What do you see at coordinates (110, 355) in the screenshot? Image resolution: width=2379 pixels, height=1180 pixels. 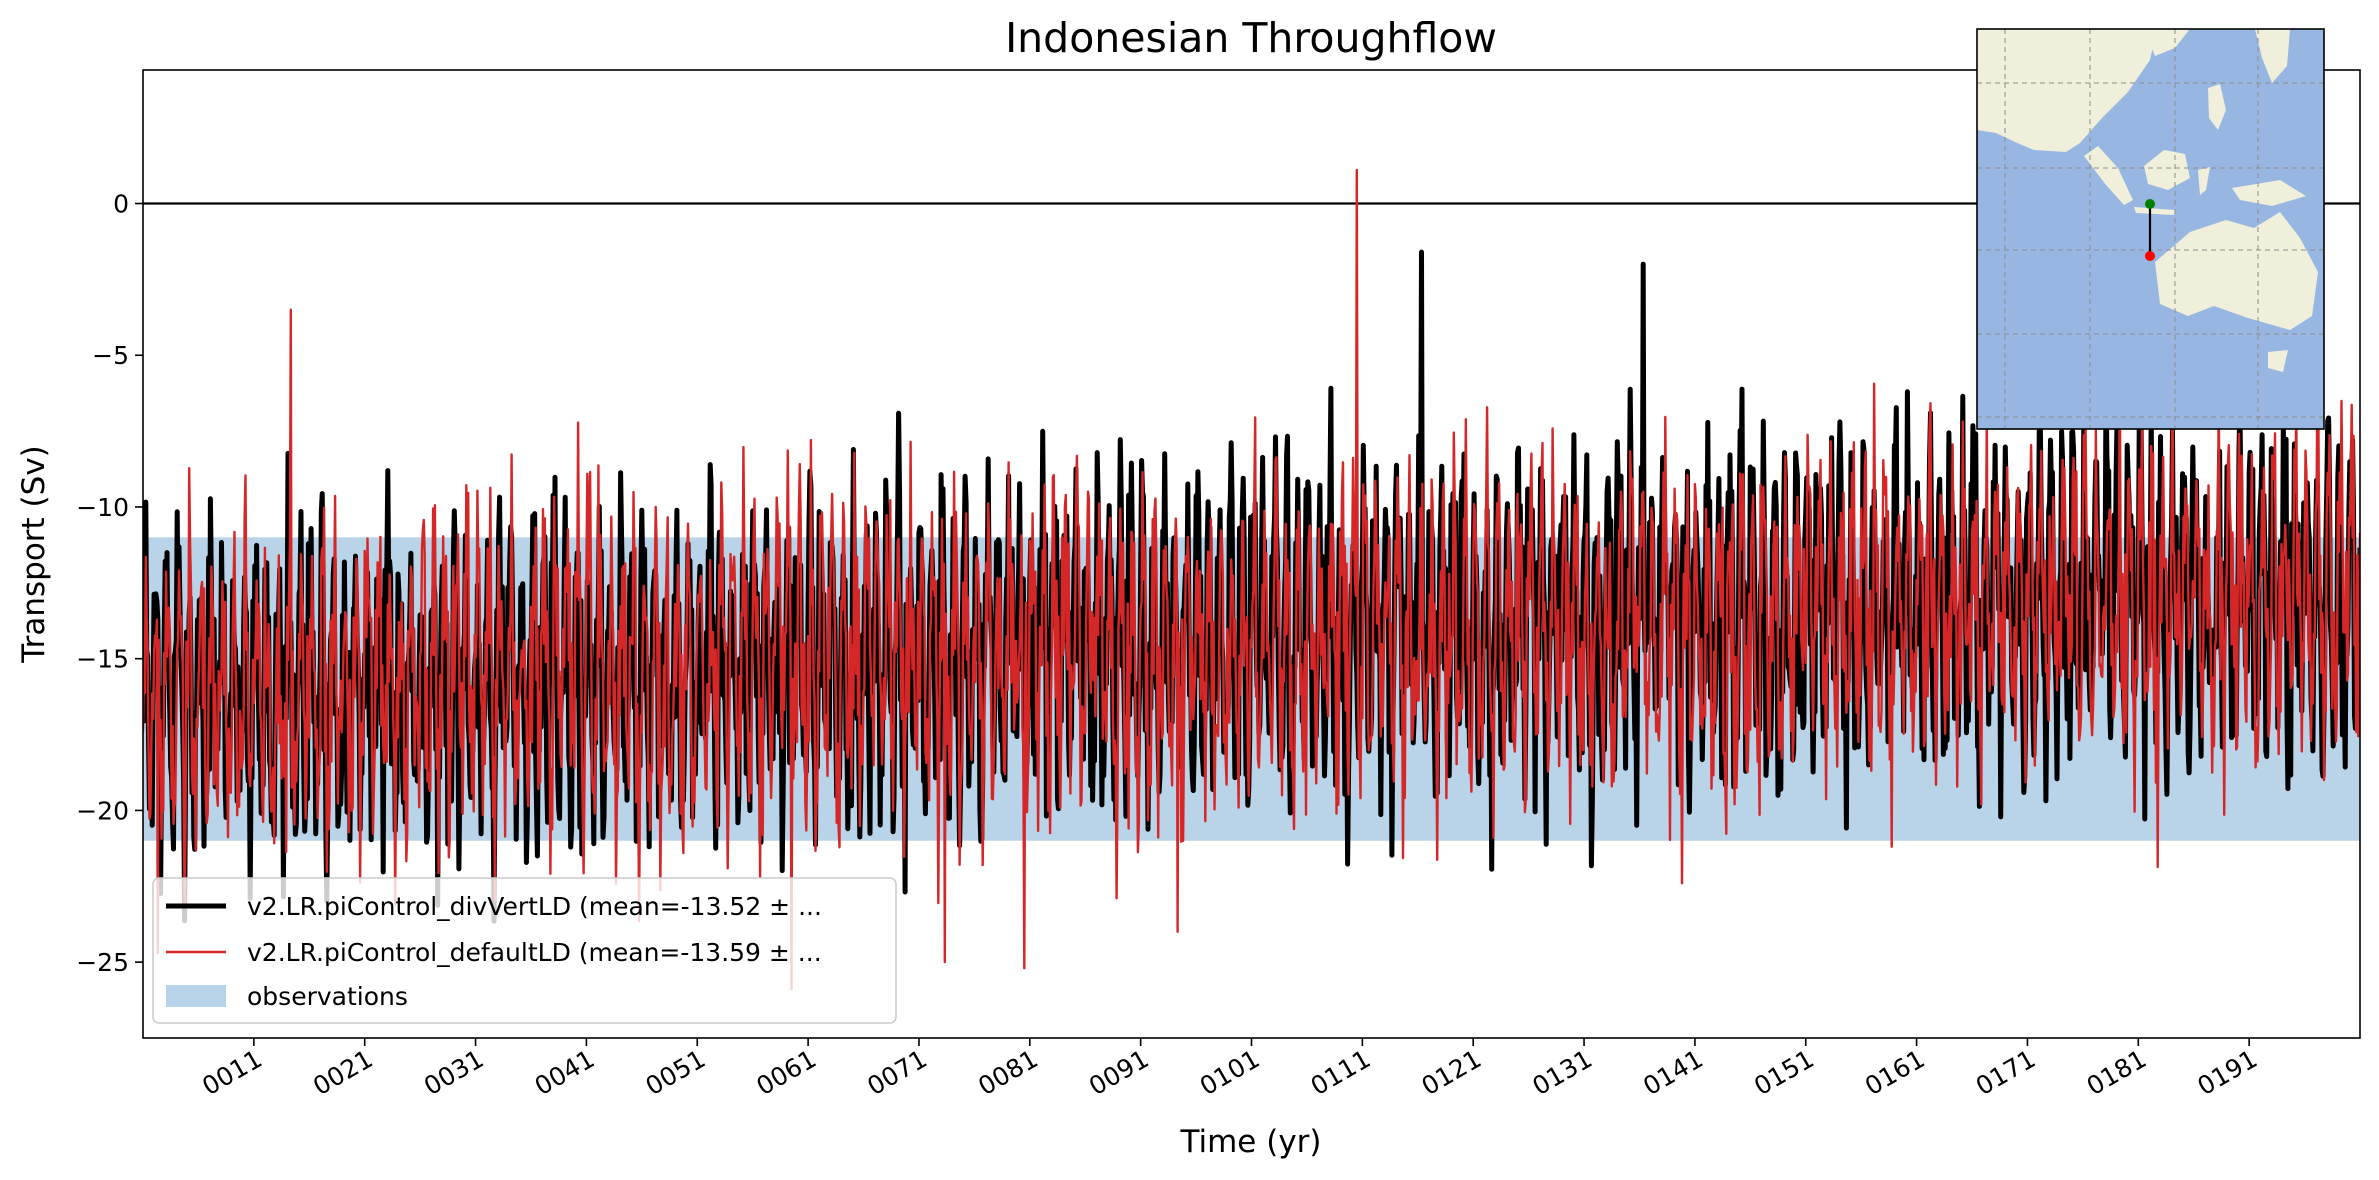 I see `y-tick-label: −5` at bounding box center [110, 355].